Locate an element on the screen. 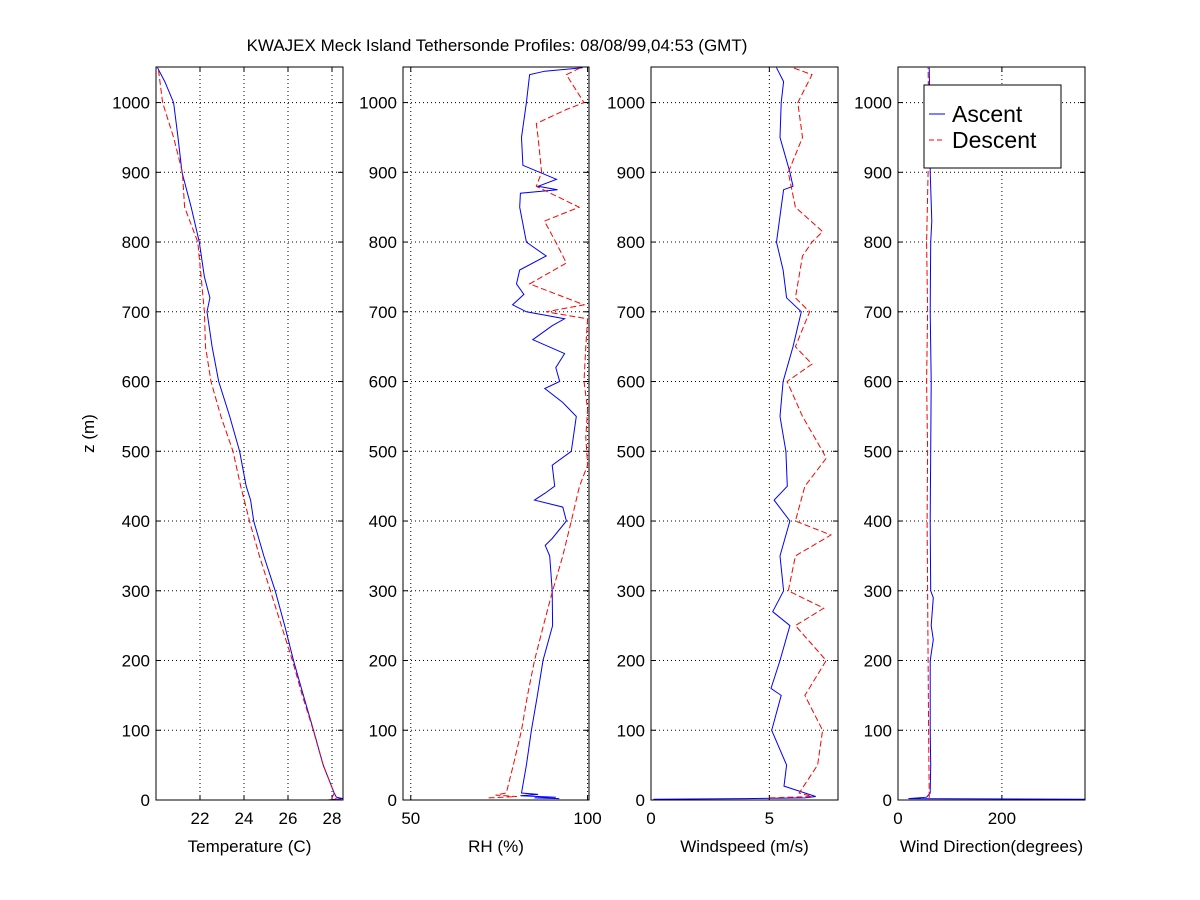 The height and width of the screenshot is (900, 1200). legend-descent-label: Descent is located at coordinates (994, 140).